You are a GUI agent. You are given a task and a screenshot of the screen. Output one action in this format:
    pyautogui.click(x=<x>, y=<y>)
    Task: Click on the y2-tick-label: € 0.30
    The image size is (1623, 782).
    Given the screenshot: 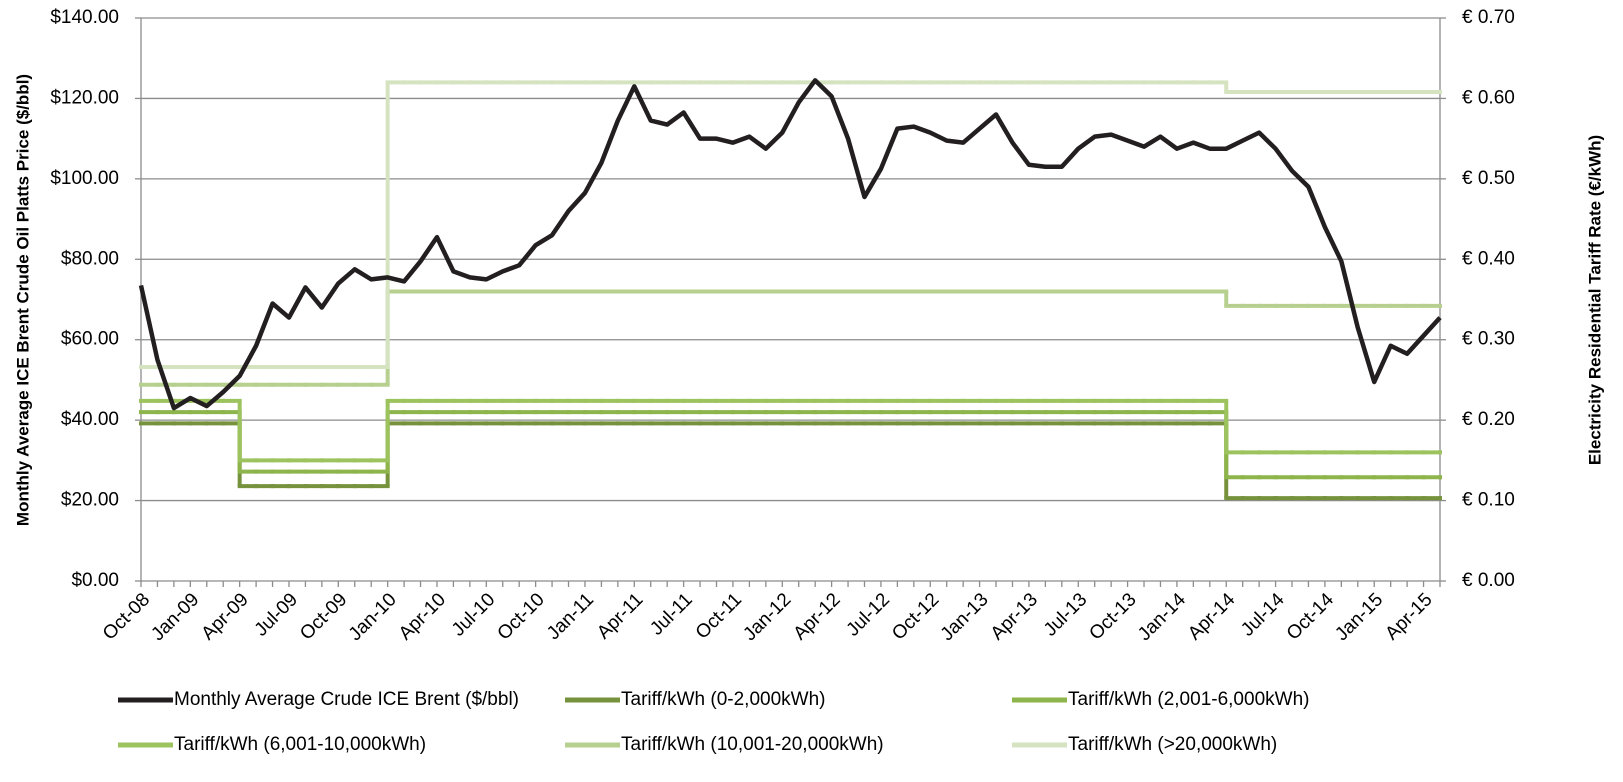 What is the action you would take?
    pyautogui.click(x=1488, y=339)
    